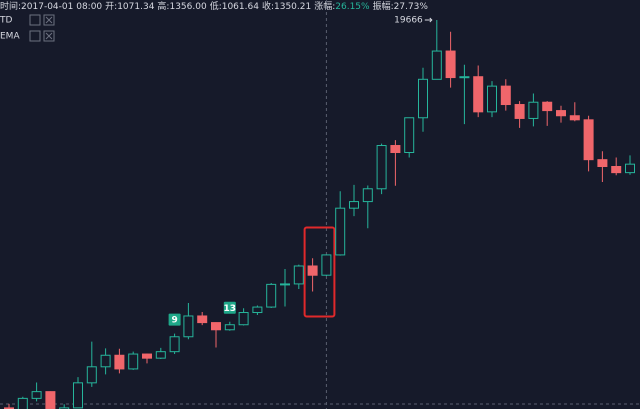 The image size is (640, 409). I want to click on peak-arrow, so click(428, 20).